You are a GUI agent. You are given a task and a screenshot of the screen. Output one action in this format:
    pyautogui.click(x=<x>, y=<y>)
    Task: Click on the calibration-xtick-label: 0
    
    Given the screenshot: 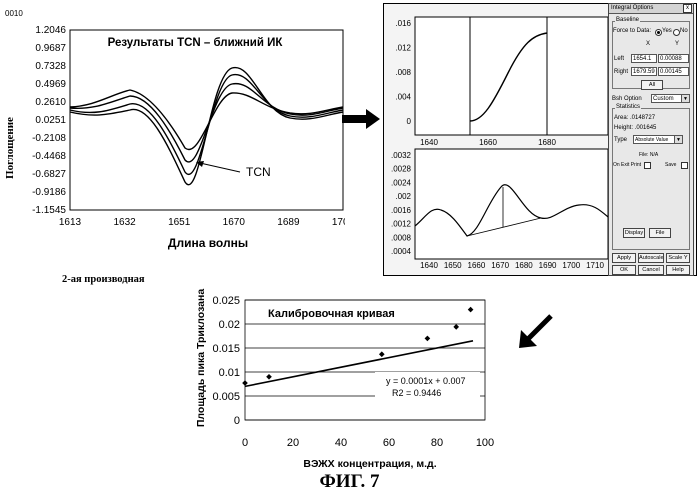 What is the action you would take?
    pyautogui.click(x=245, y=443)
    